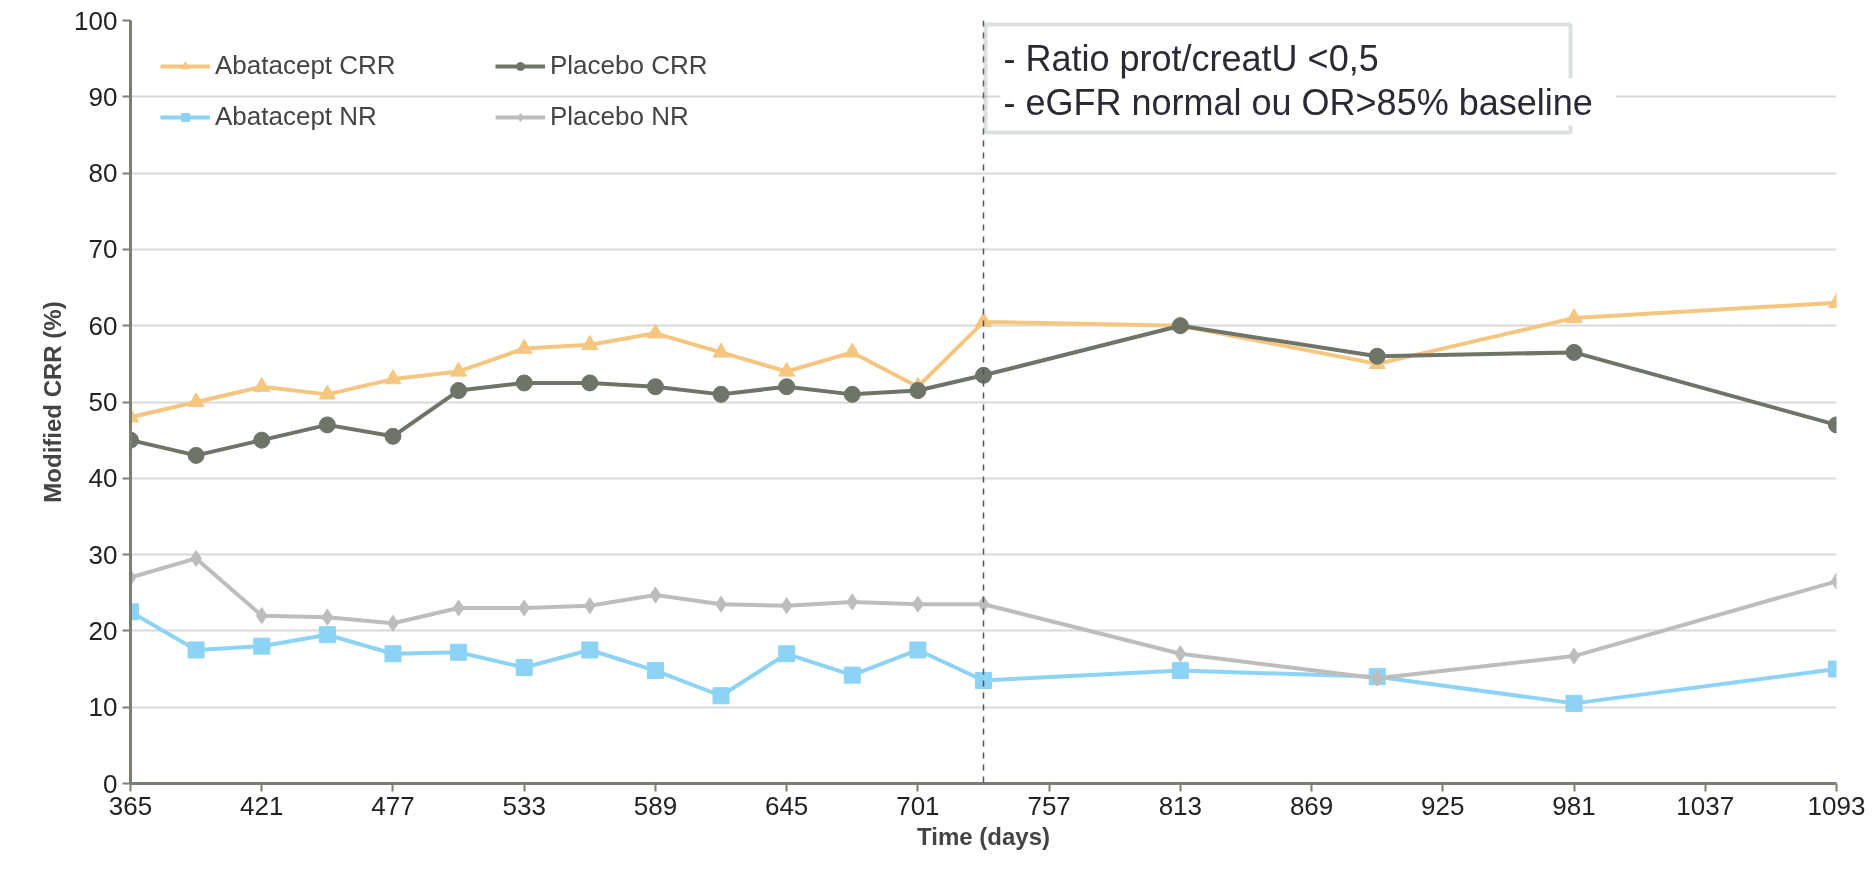 The width and height of the screenshot is (1876, 883). What do you see at coordinates (1049, 805) in the screenshot?
I see `x-tick-label: 757` at bounding box center [1049, 805].